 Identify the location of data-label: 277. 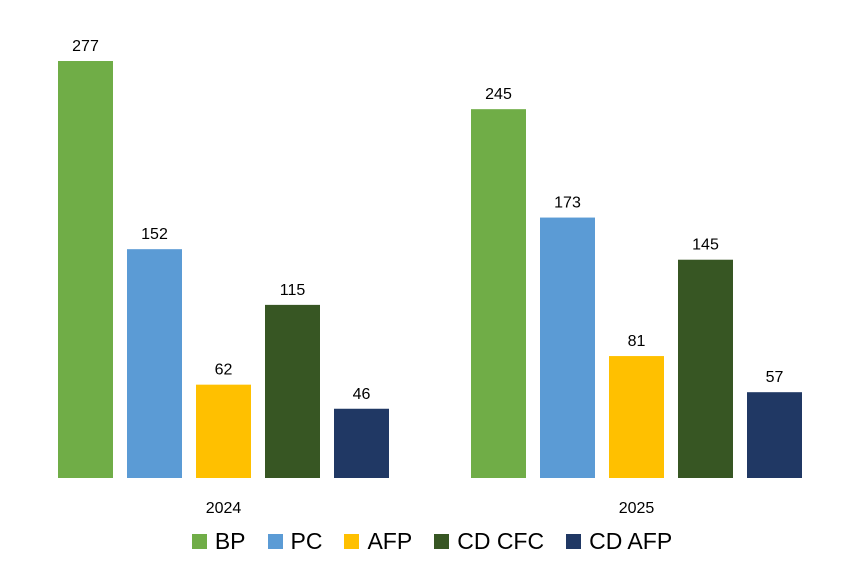
(85, 46).